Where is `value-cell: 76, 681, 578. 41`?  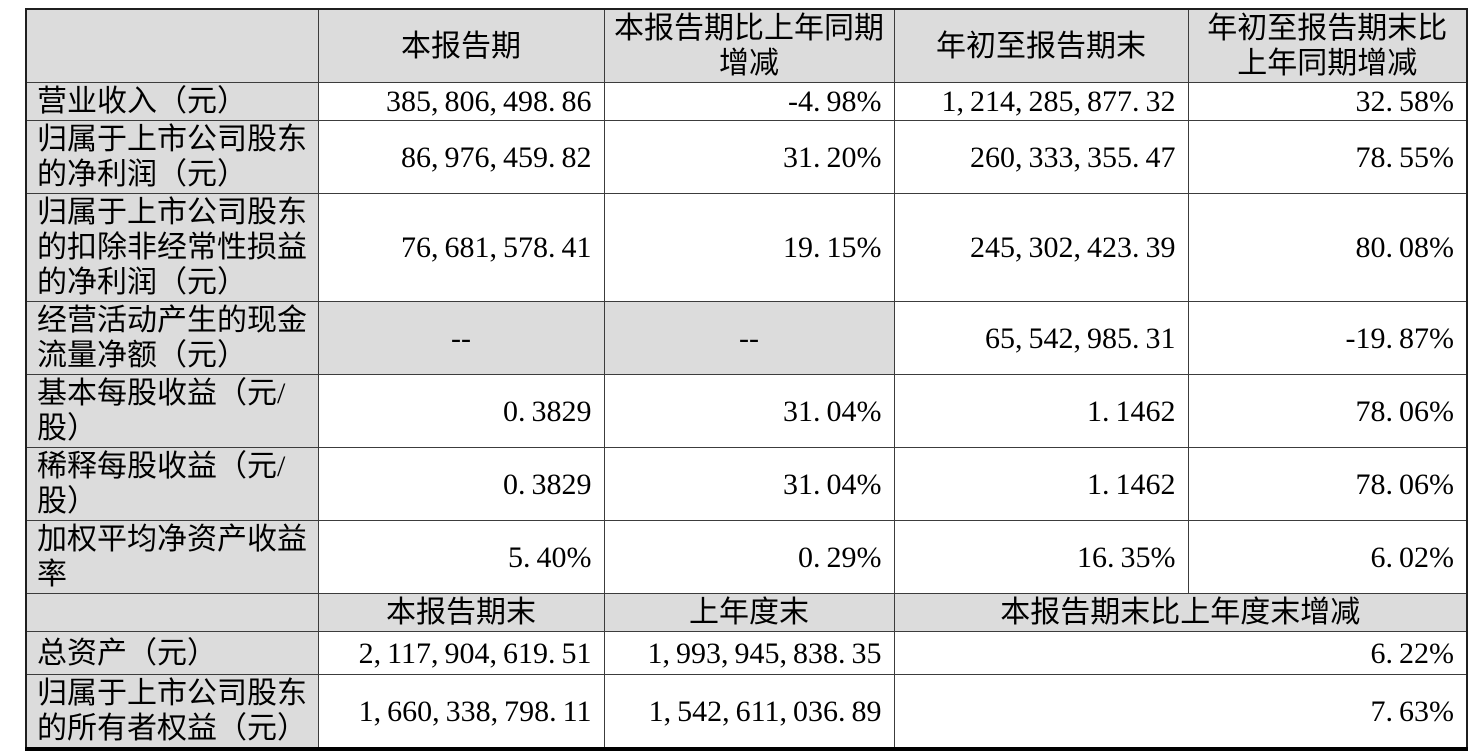 value-cell: 76, 681, 578. 41 is located at coordinates (461, 247).